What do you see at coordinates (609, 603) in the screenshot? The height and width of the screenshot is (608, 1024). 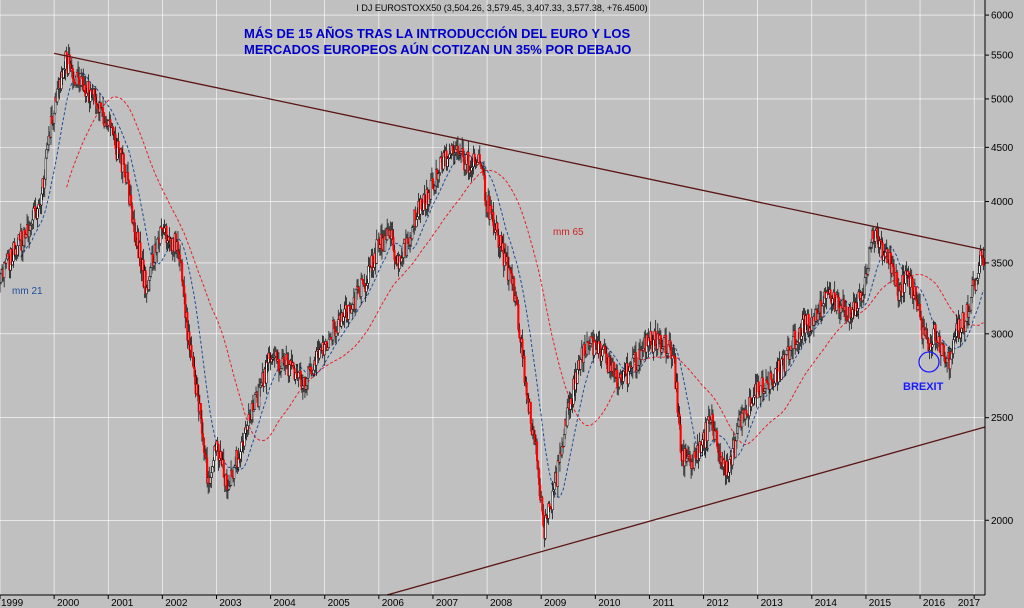 I see `x-tick-label: 2010` at bounding box center [609, 603].